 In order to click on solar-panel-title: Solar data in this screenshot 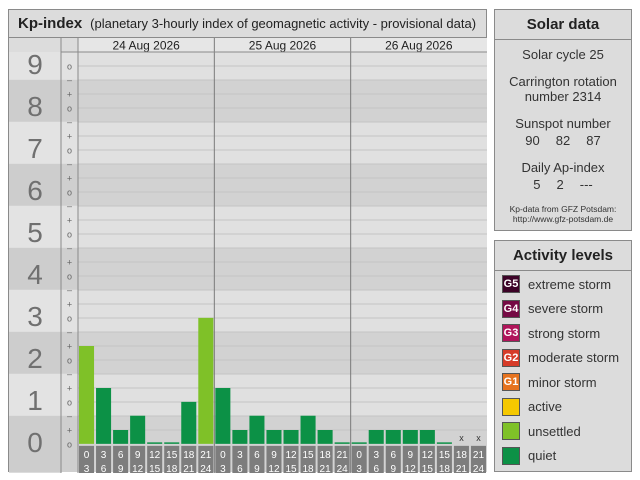, I will do `click(563, 25)`.